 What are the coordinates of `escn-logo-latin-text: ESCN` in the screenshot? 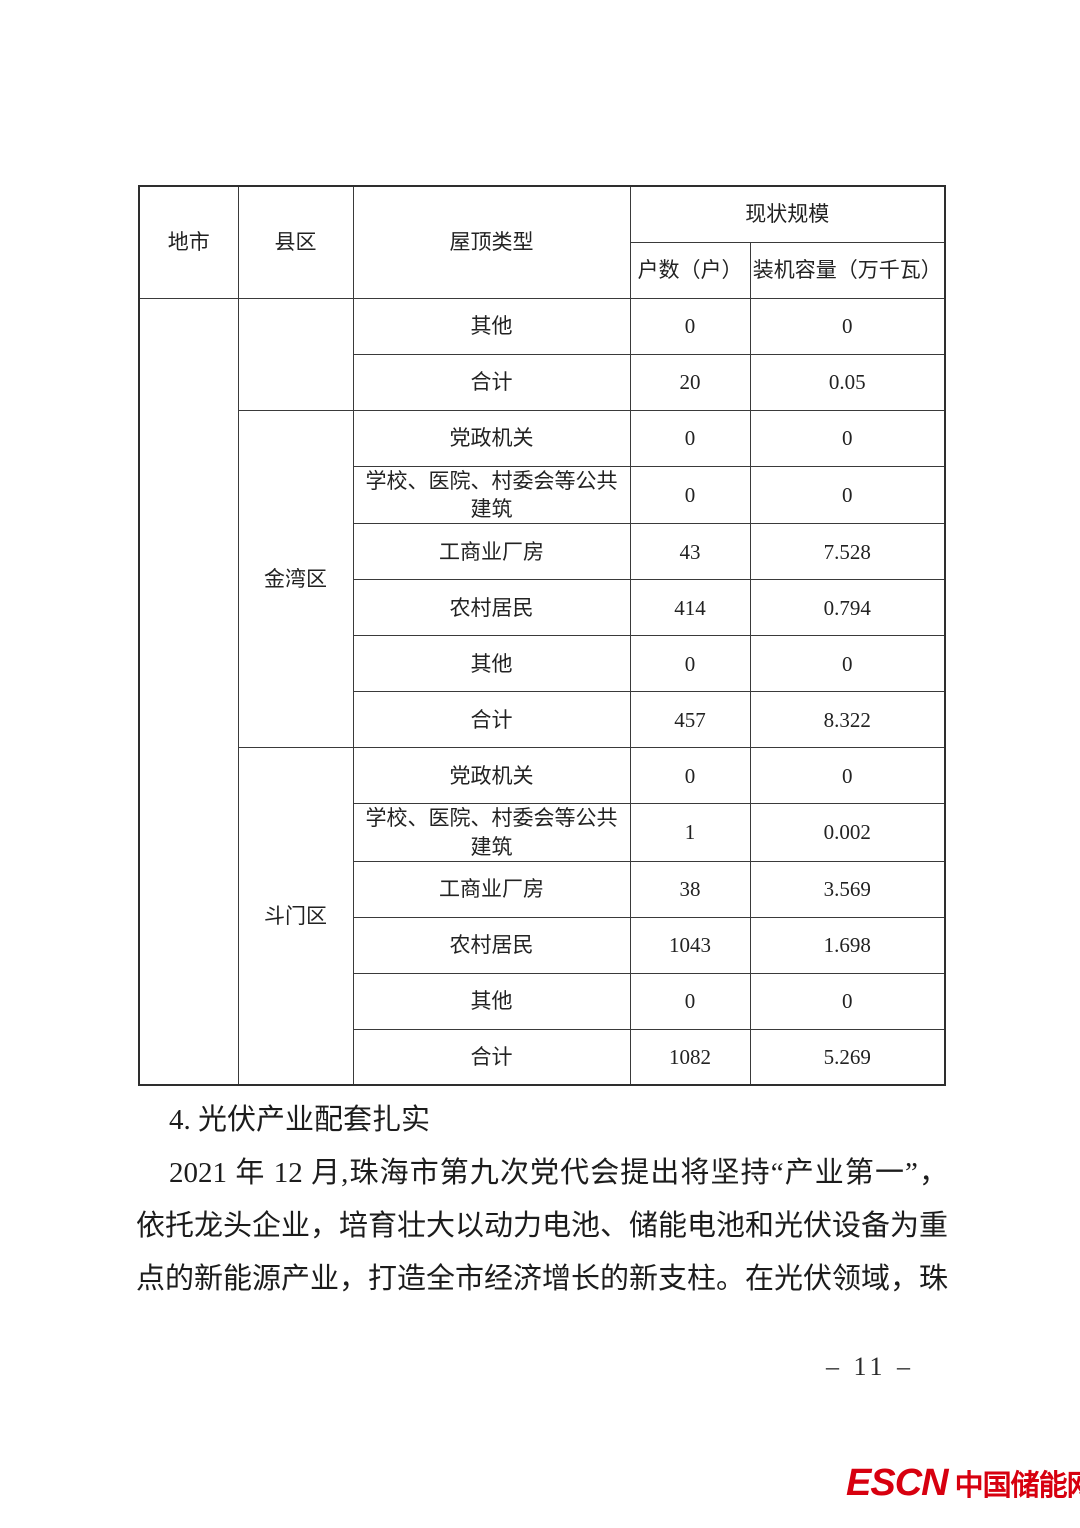 It's located at (897, 1483).